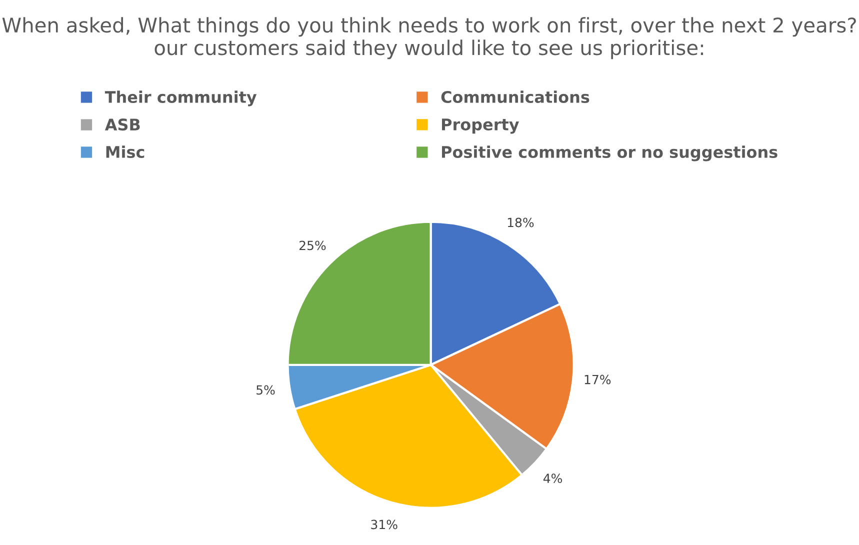 This screenshot has width=859, height=545. Describe the element at coordinates (521, 223) in the screenshot. I see `data-label: 18%` at that location.